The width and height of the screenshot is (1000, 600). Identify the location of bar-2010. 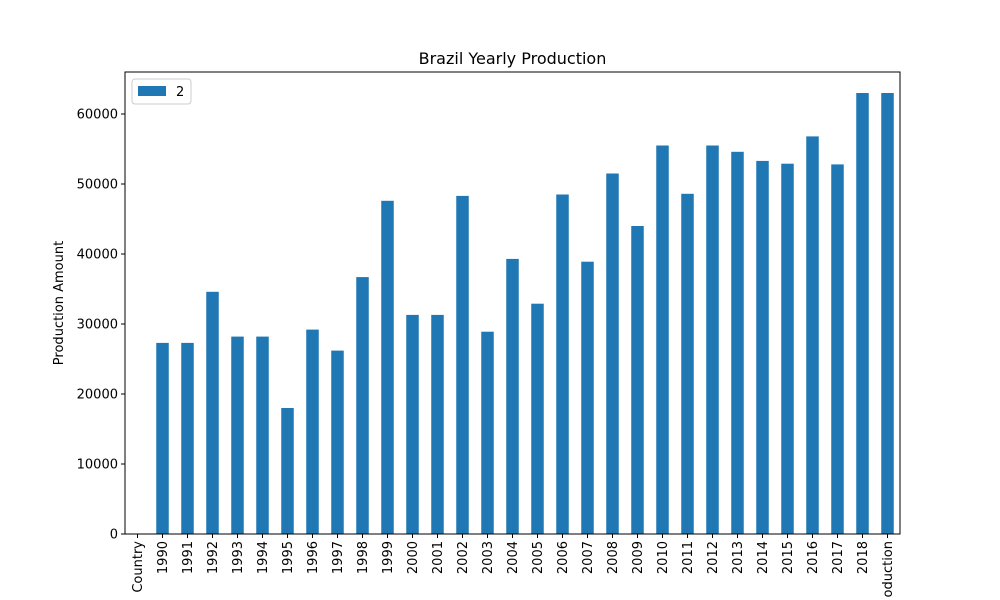
(662, 339).